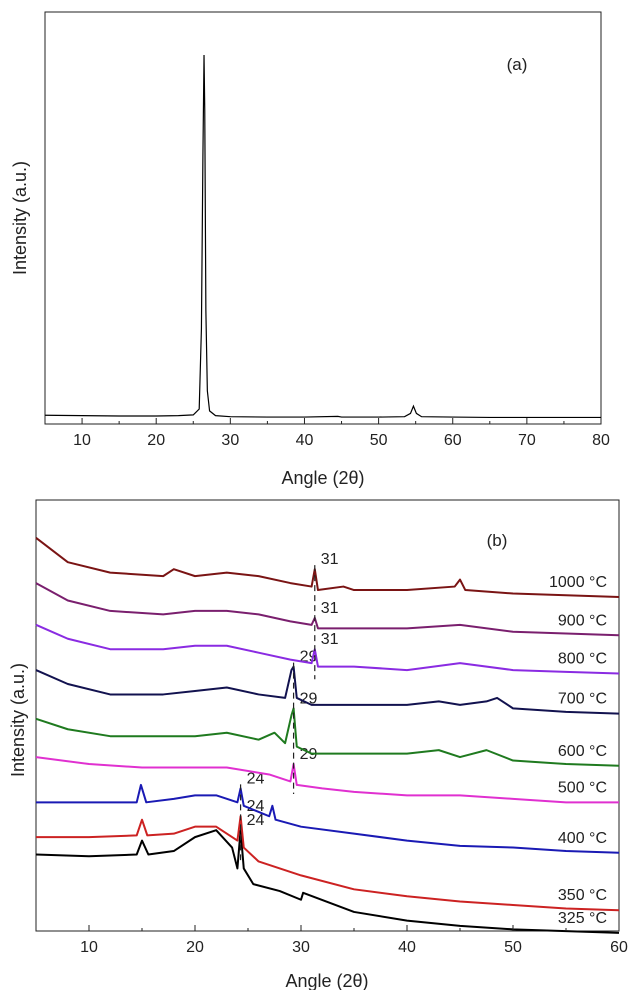 This screenshot has width=629, height=990. I want to click on panel-b-series-name-label: 325 °C, so click(582, 918).